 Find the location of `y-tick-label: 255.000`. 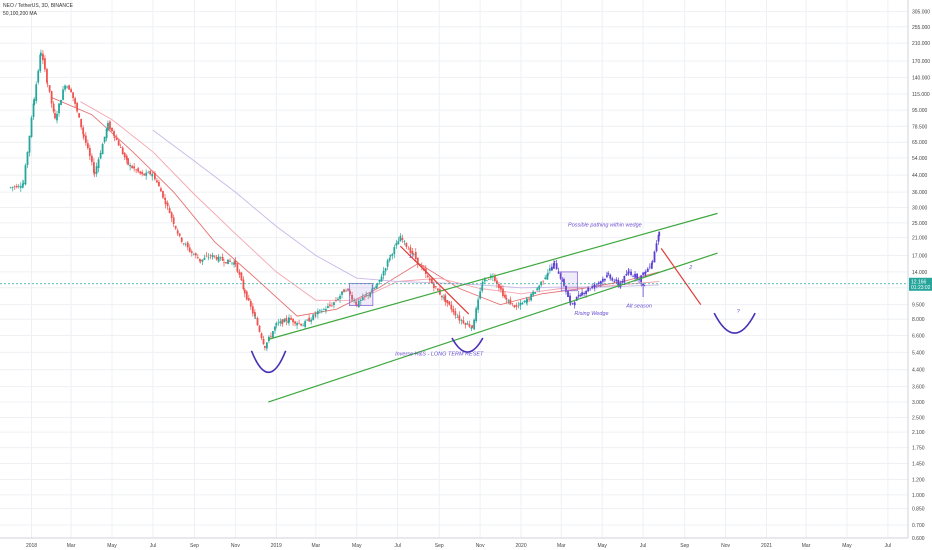

y-tick-label: 255.000 is located at coordinates (921, 28).